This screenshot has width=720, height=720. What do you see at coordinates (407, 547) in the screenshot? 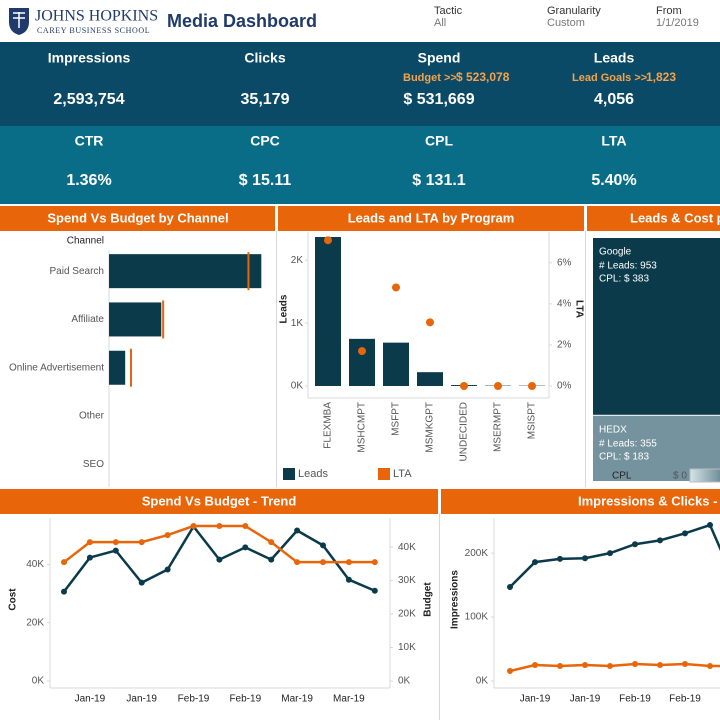
I see `y2-tick-label: 40K` at bounding box center [407, 547].